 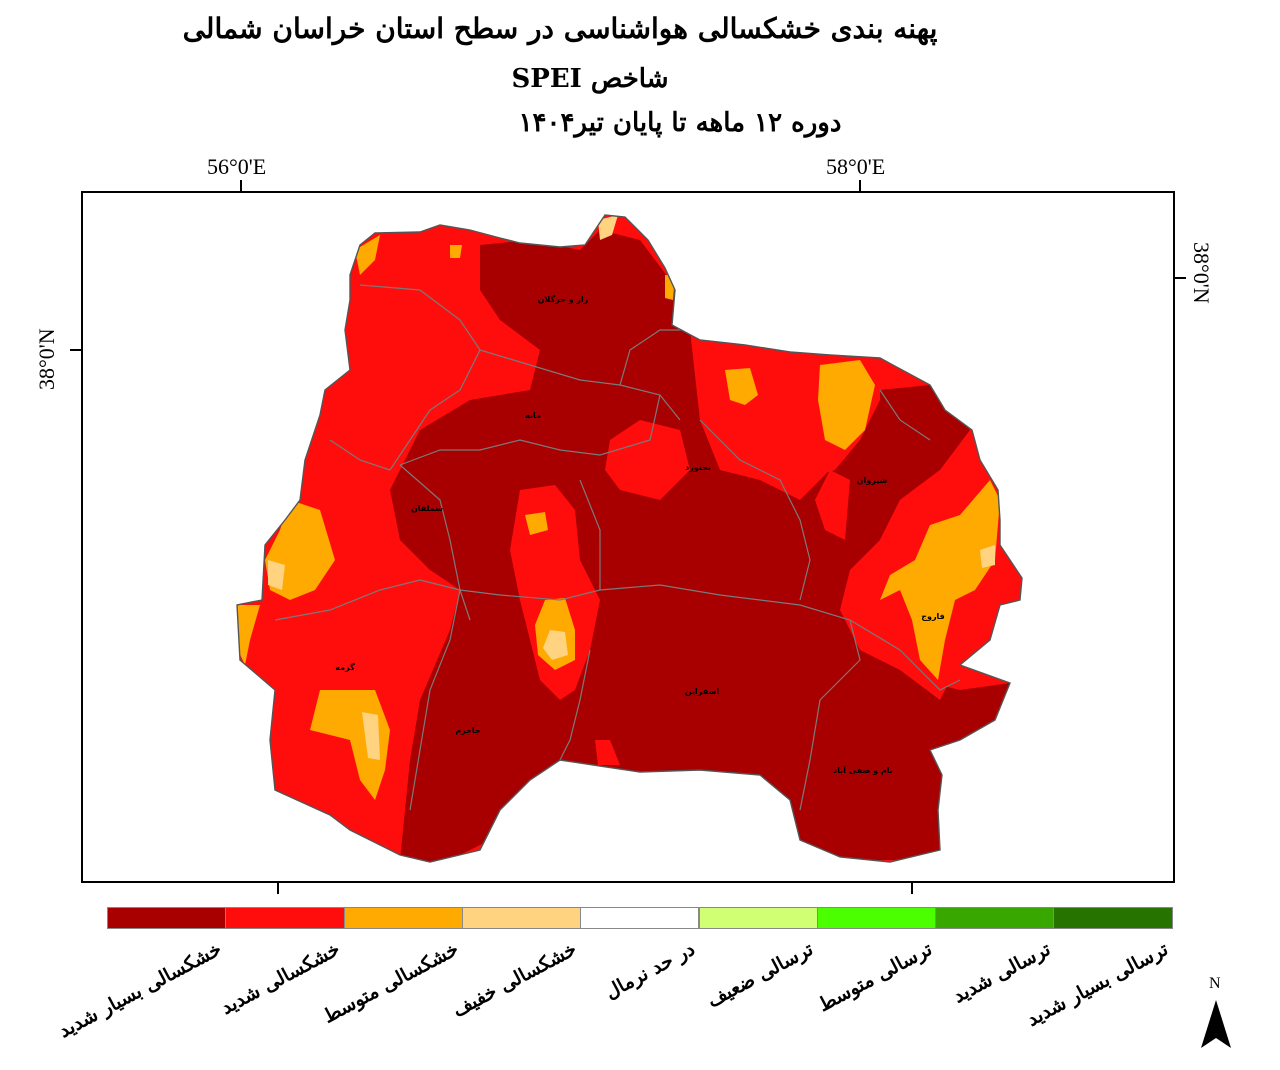 What do you see at coordinates (647, 460) in the screenshot?
I see `zone-severe-bojnurd` at bounding box center [647, 460].